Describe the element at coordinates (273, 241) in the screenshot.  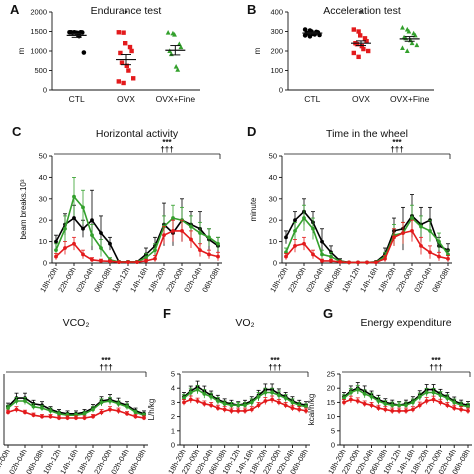
I see `y-tick-label: 10` at that location.